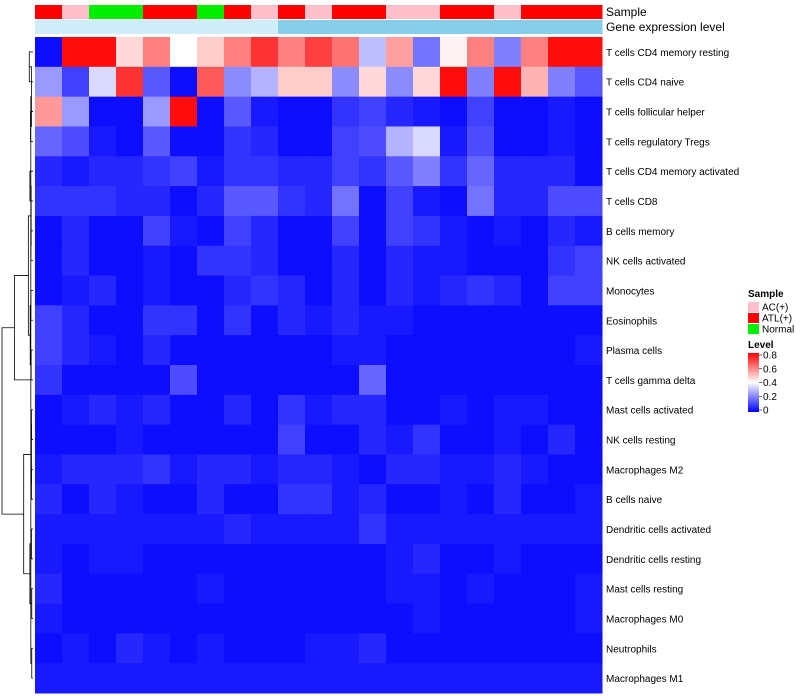  What do you see at coordinates (672, 172) in the screenshot?
I see `row-label: T cells CD4 memory activated` at bounding box center [672, 172].